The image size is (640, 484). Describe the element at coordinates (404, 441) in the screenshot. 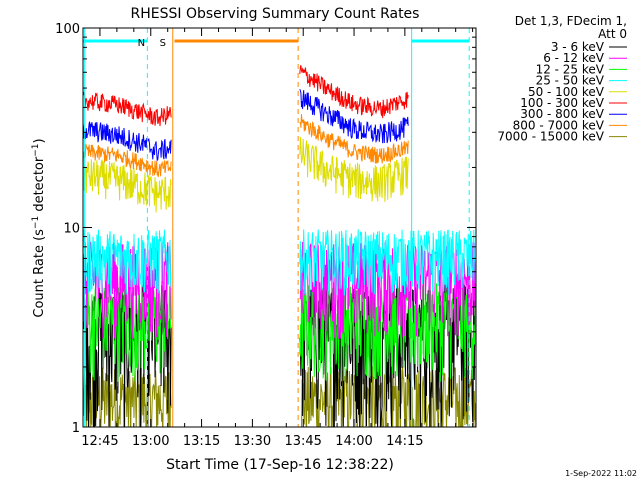

I see `x-tick-label-1415: 14:15` at that location.